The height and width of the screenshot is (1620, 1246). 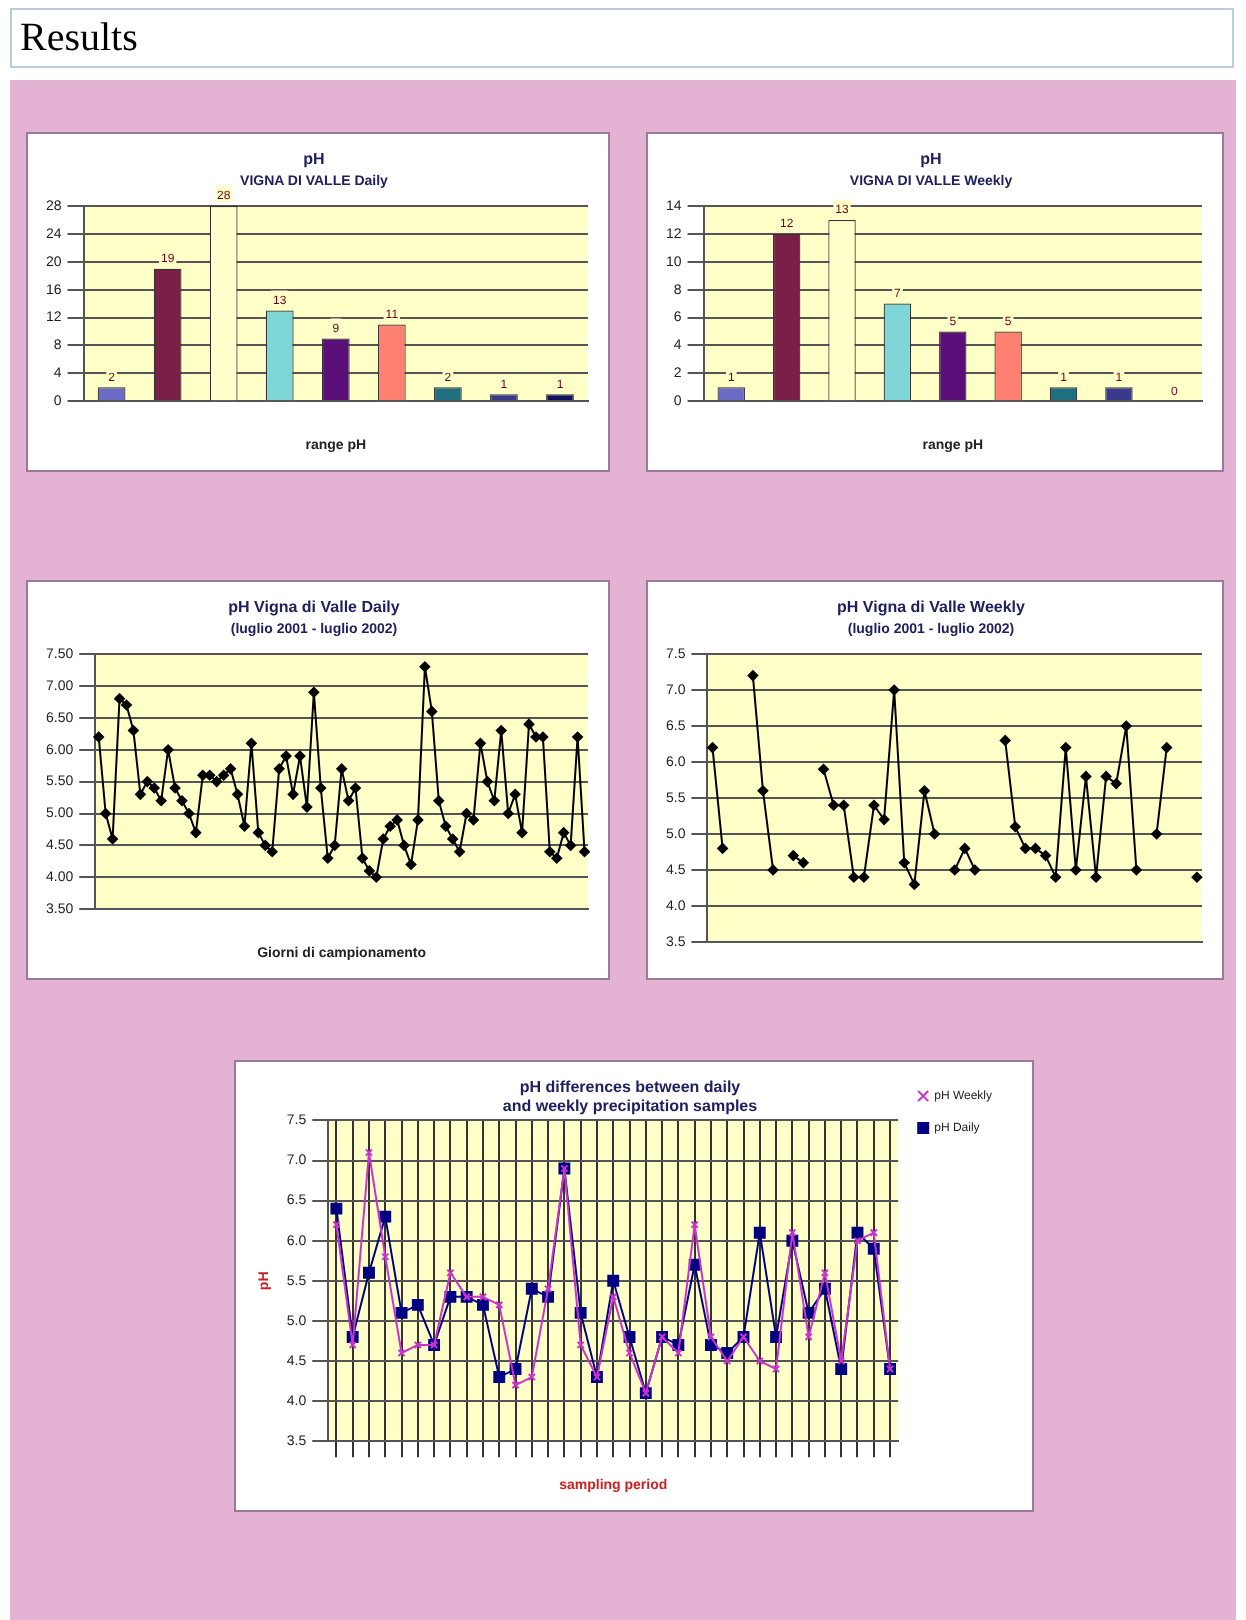 I want to click on text: Results, so click(x=622, y=38).